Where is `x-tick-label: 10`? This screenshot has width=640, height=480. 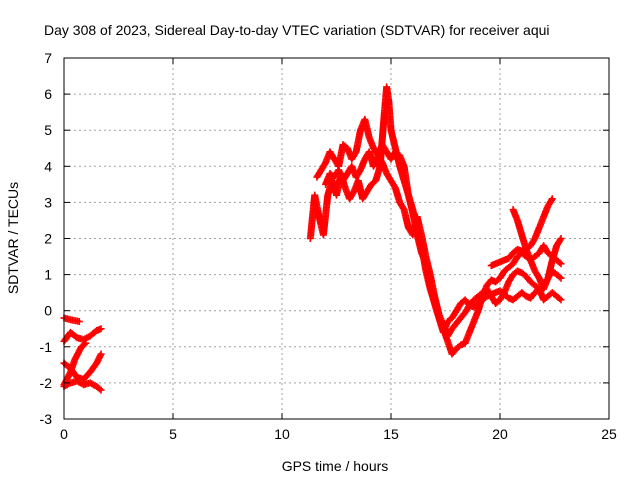
x-tick-label: 10 is located at coordinates (282, 434).